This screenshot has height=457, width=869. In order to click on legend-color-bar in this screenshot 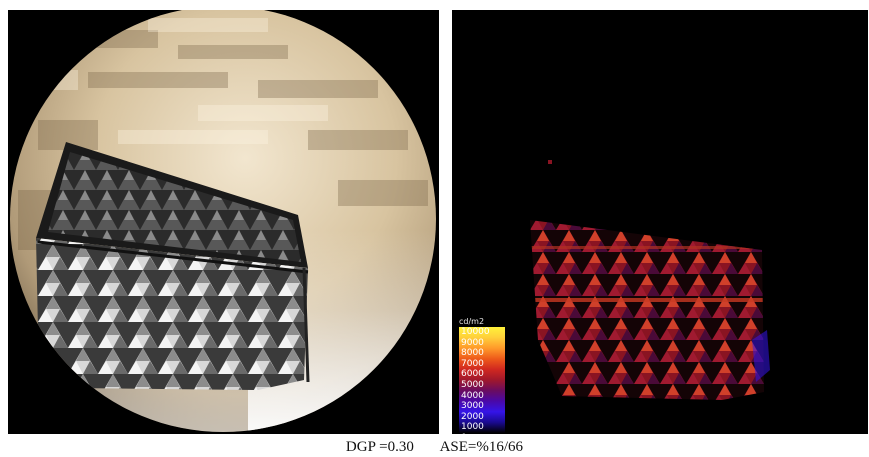, I will do `click(482, 380)`.